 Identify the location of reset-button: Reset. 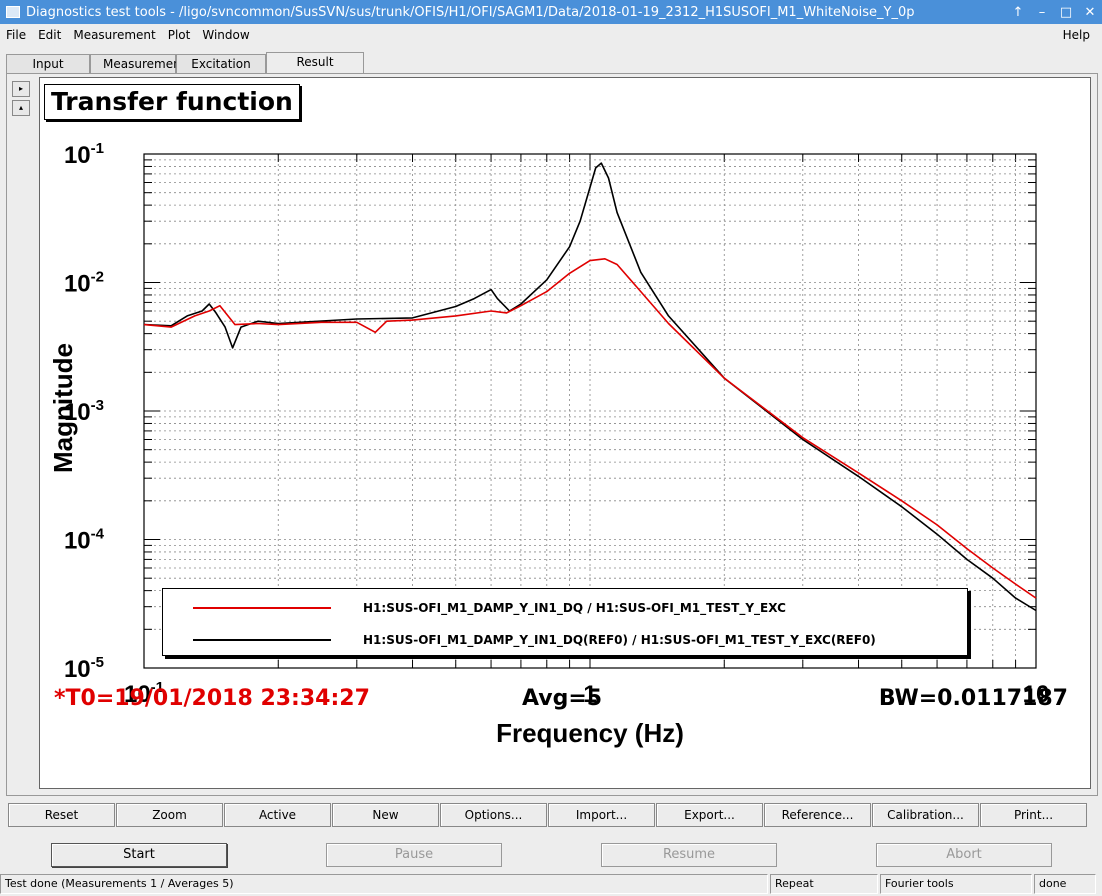
(61, 815).